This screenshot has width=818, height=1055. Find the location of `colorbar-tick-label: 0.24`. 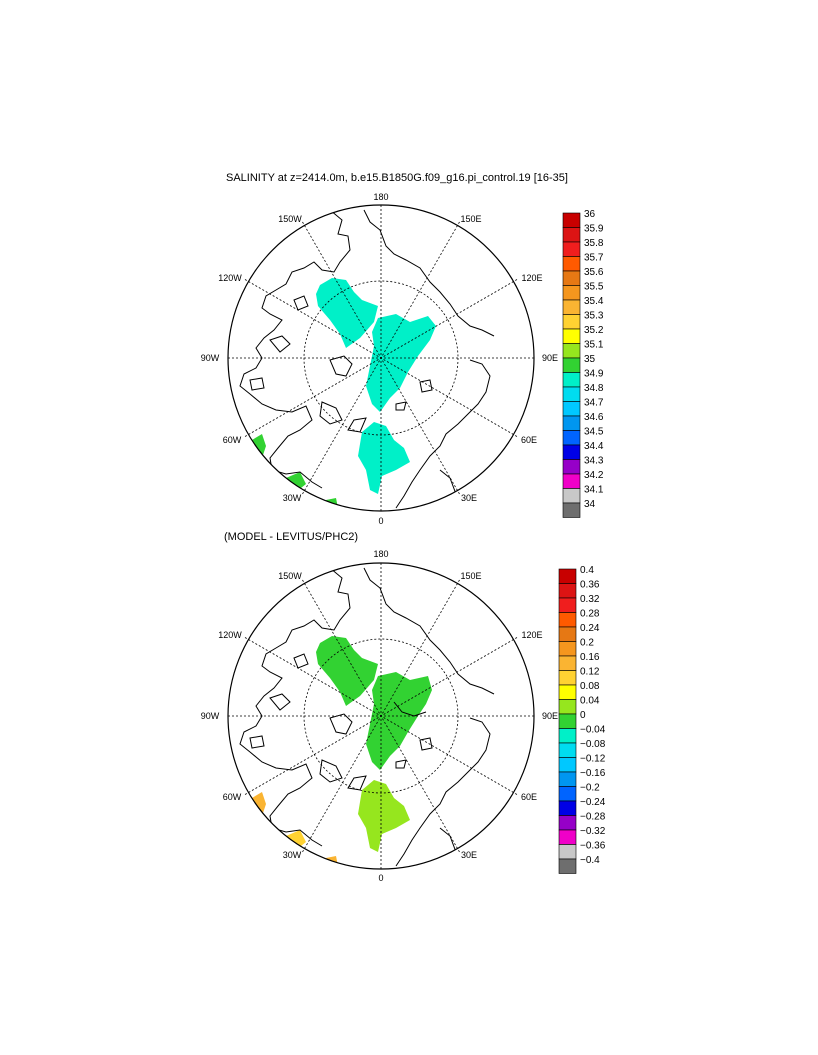

colorbar-tick-label: 0.24 is located at coordinates (590, 628).